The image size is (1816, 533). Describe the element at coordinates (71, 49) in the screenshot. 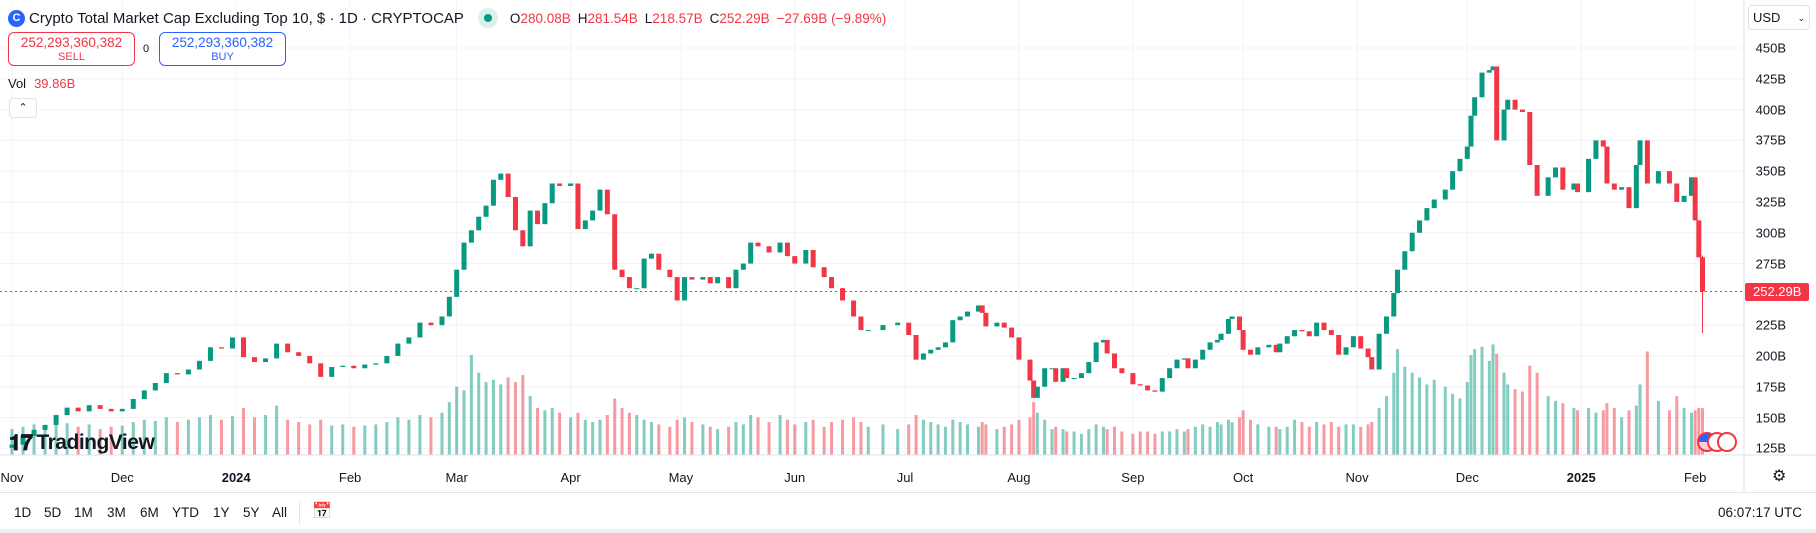

I see `sell-button: 252,293,360,382 SELL` at that location.